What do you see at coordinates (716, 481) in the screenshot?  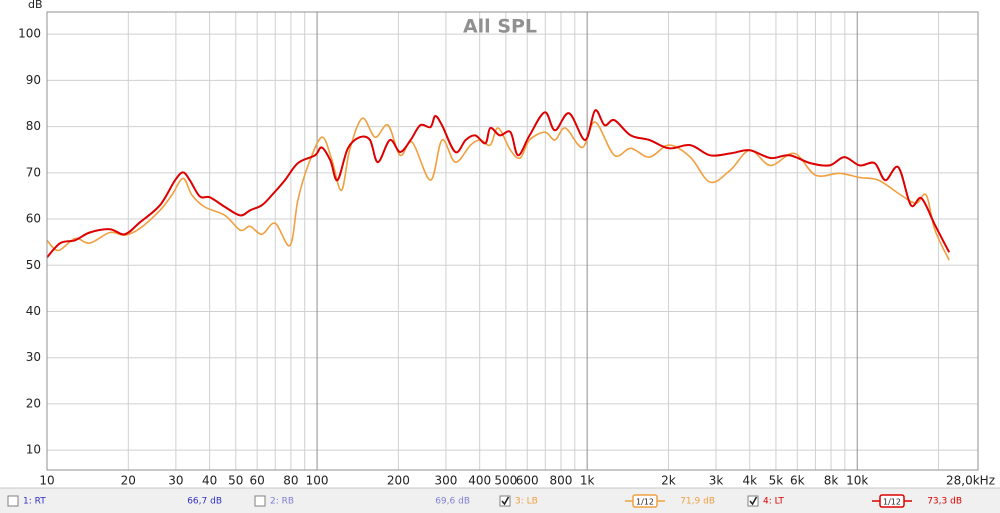 I see `x-tick-label: 3k` at bounding box center [716, 481].